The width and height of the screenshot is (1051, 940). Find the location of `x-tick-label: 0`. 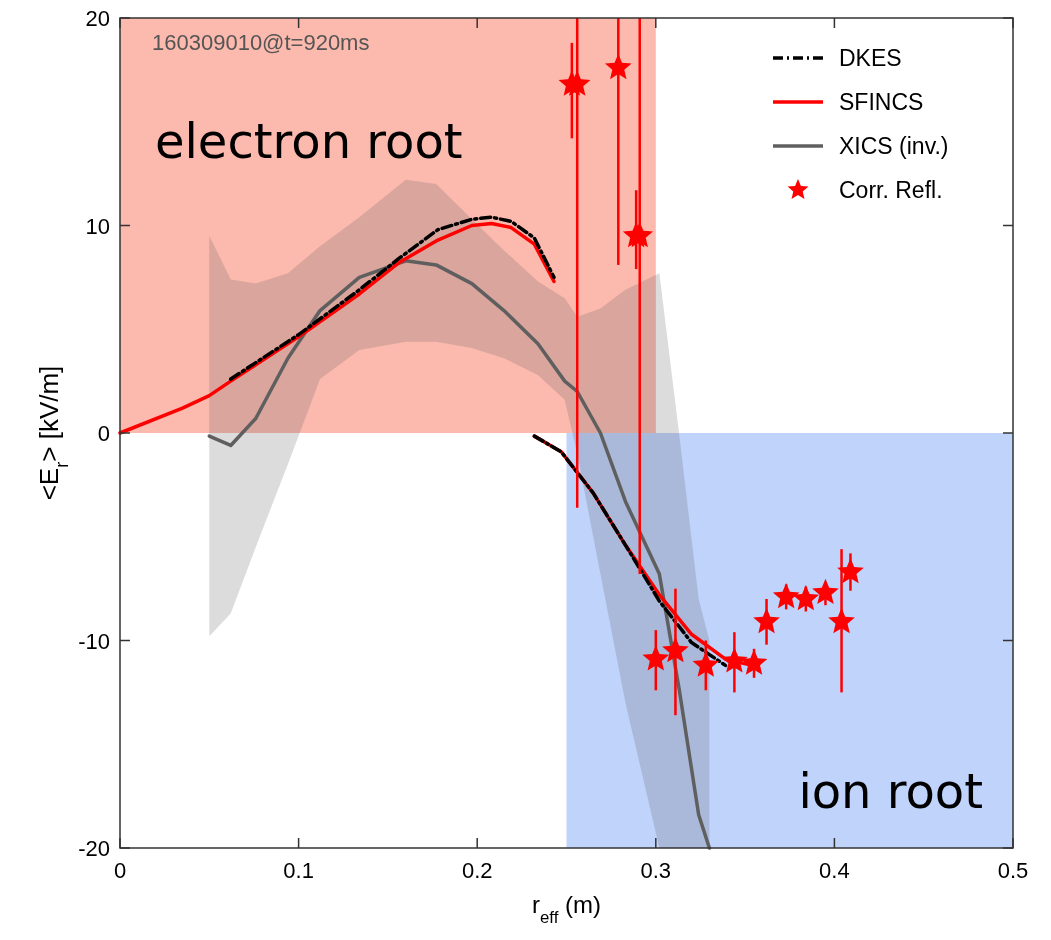

x-tick-label: 0 is located at coordinates (120, 870).